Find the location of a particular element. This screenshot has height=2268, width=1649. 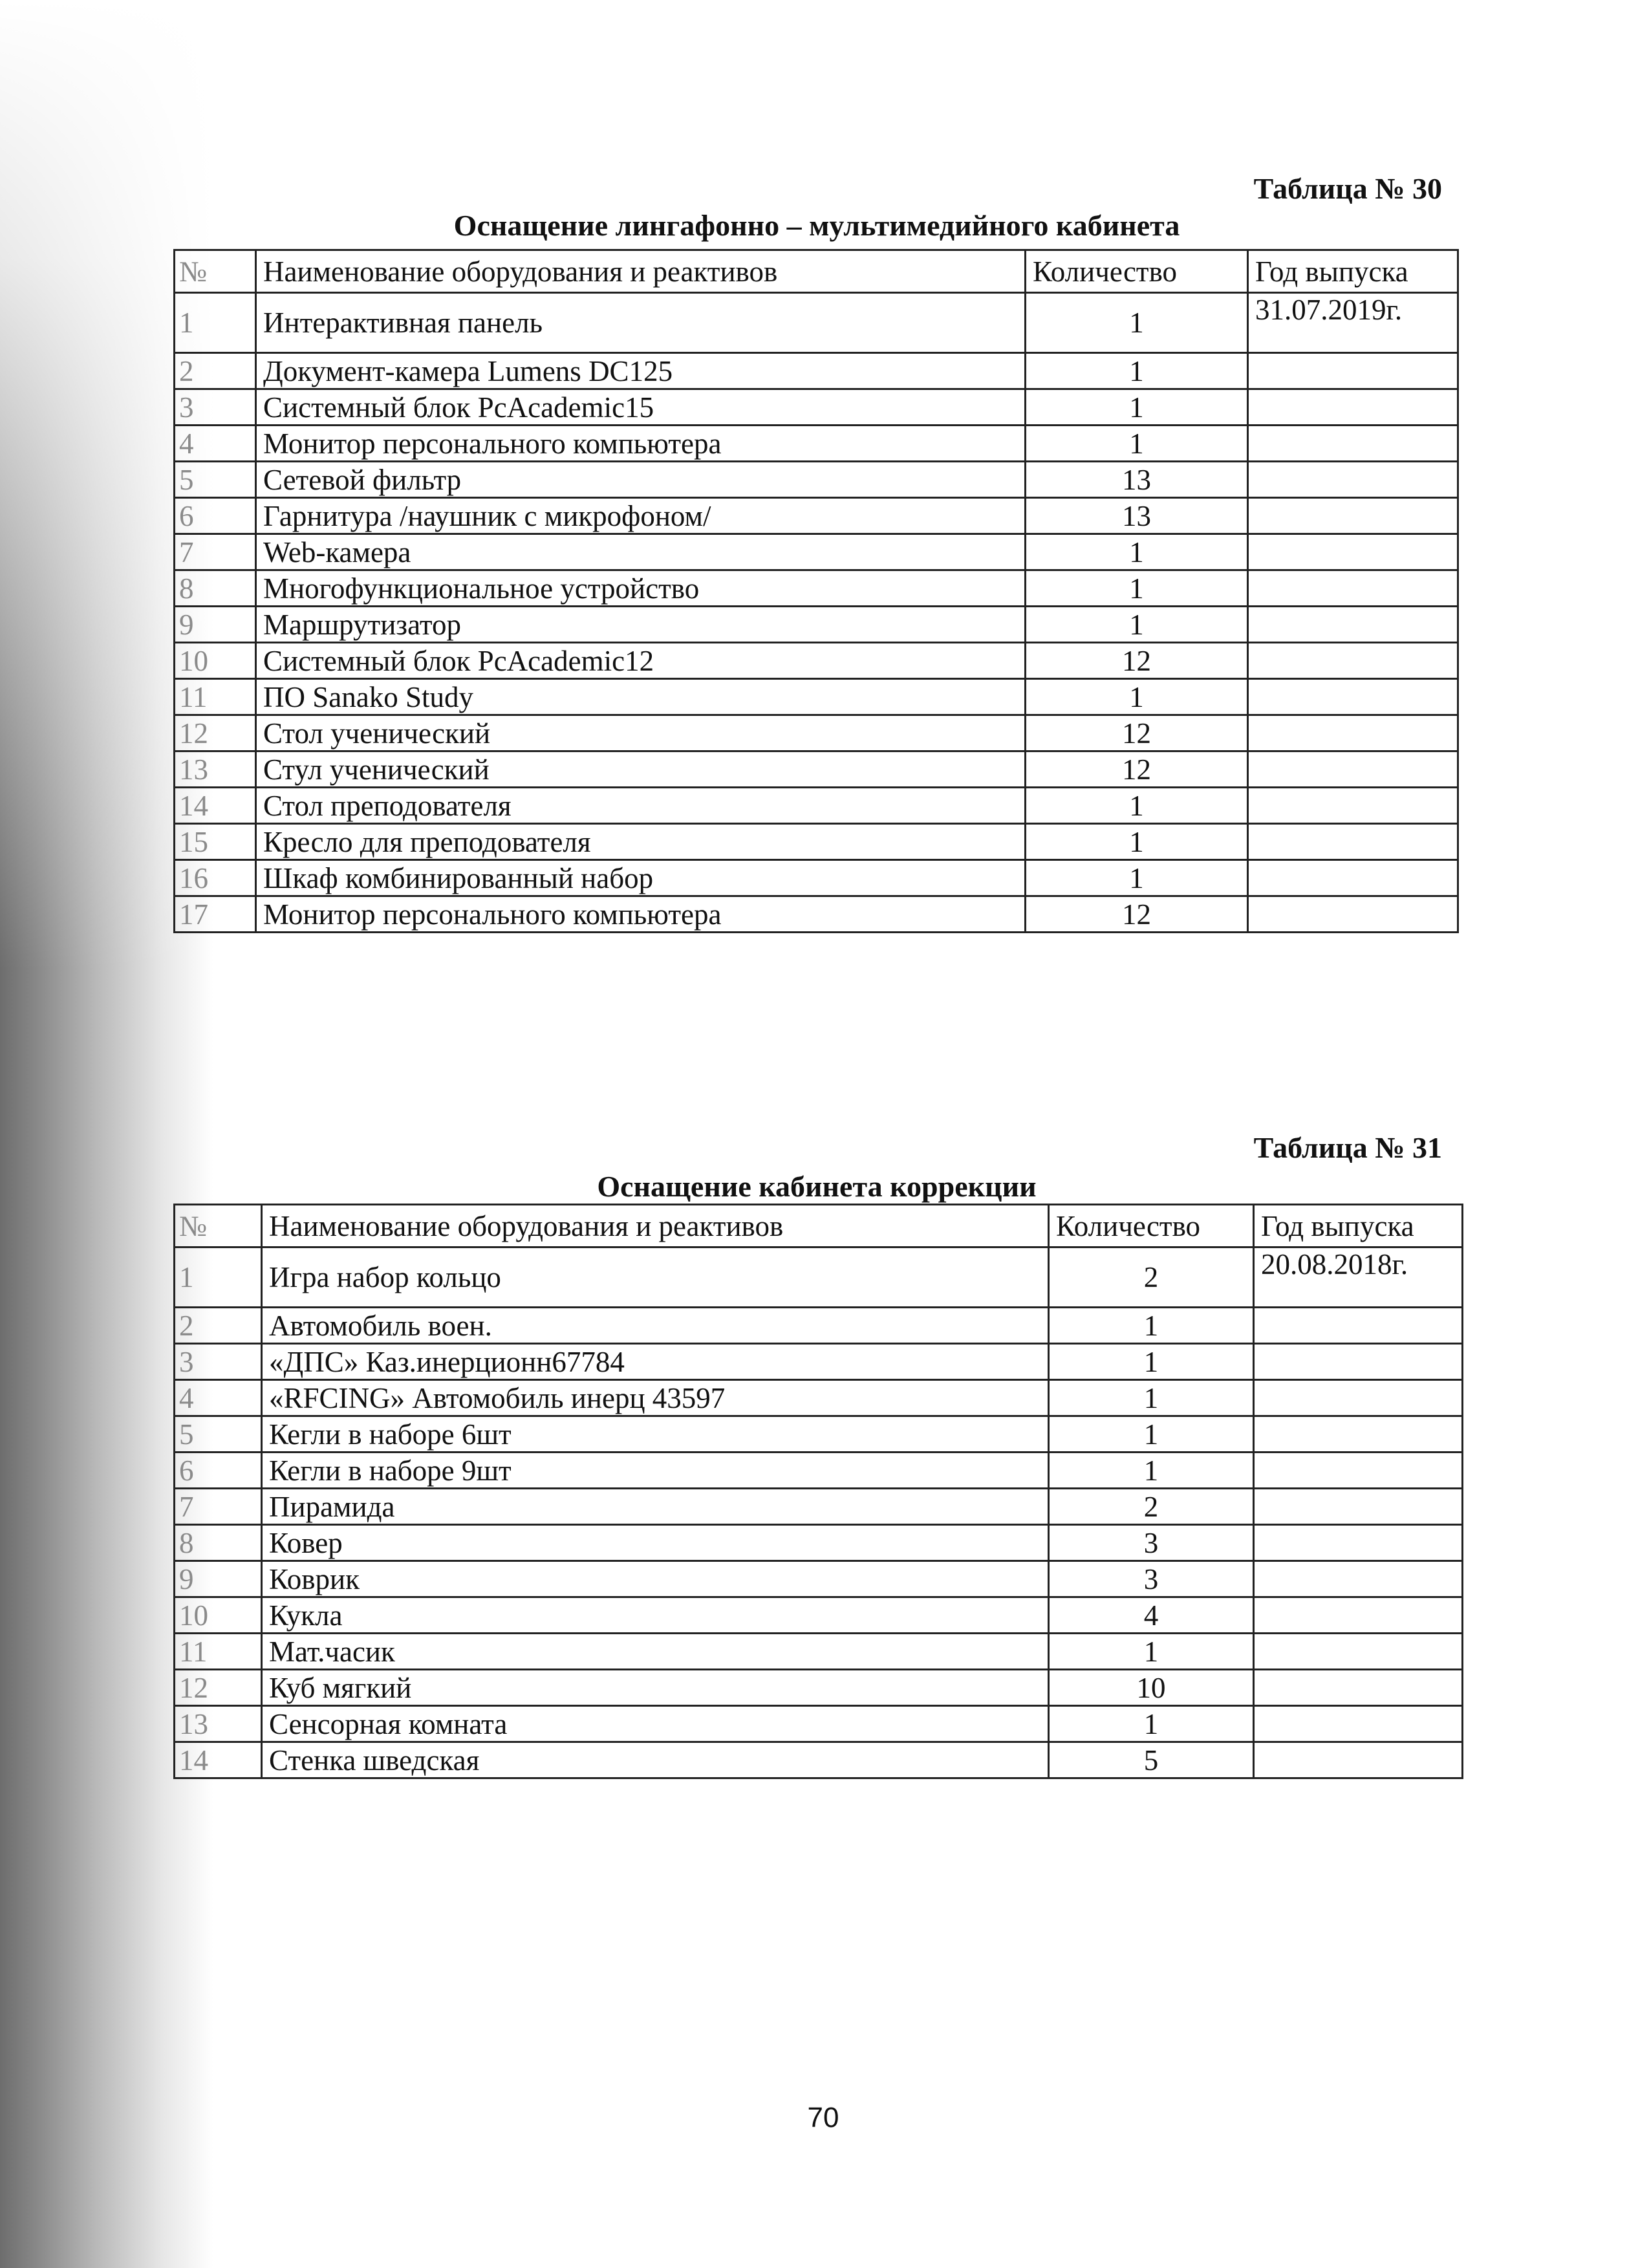

table-row: 1 Игра набор кольцо 2 20.08.2018г. is located at coordinates (818, 1277).